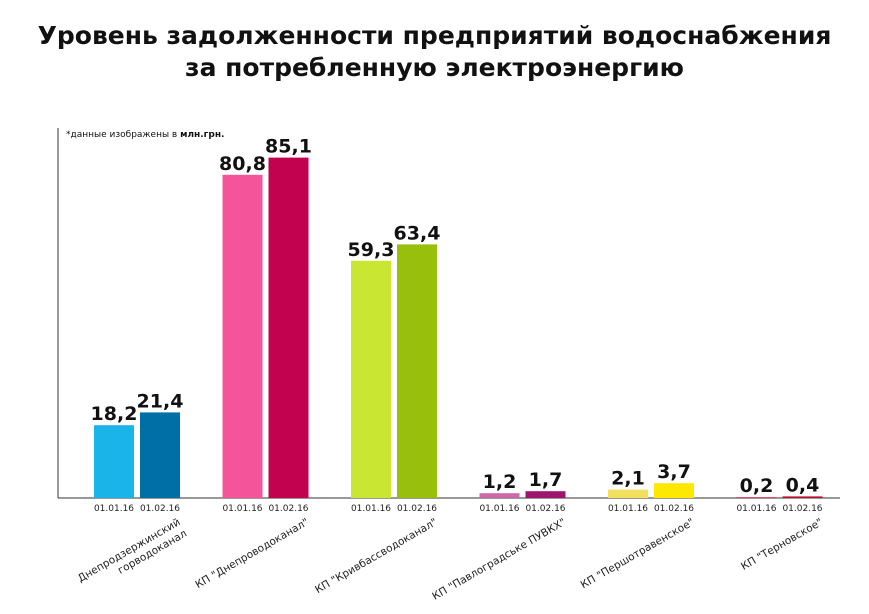 This screenshot has height=614, width=869. What do you see at coordinates (242, 509) in the screenshot?
I see `date-label-g1-s0: 01.01.16` at bounding box center [242, 509].